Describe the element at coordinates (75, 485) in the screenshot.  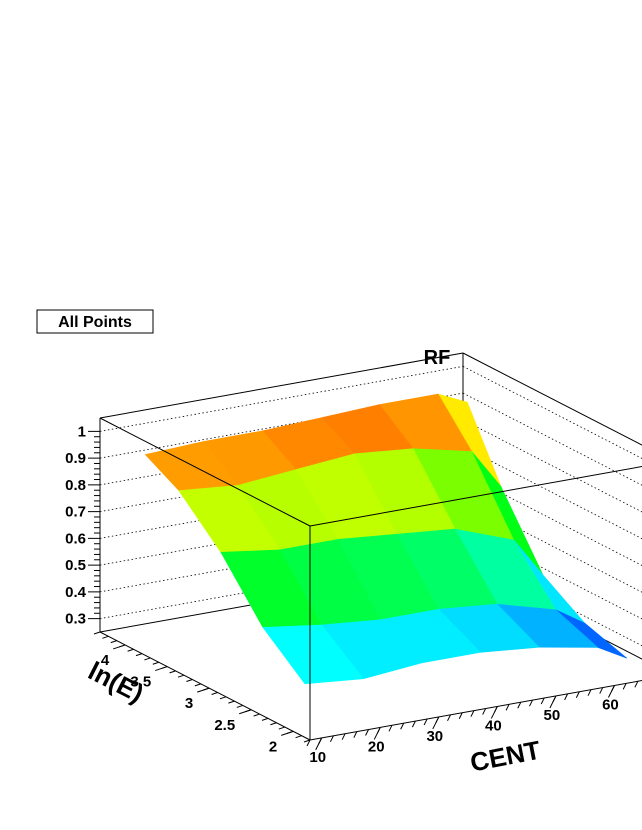
I see `z-tick-label: 0.8` at that location.